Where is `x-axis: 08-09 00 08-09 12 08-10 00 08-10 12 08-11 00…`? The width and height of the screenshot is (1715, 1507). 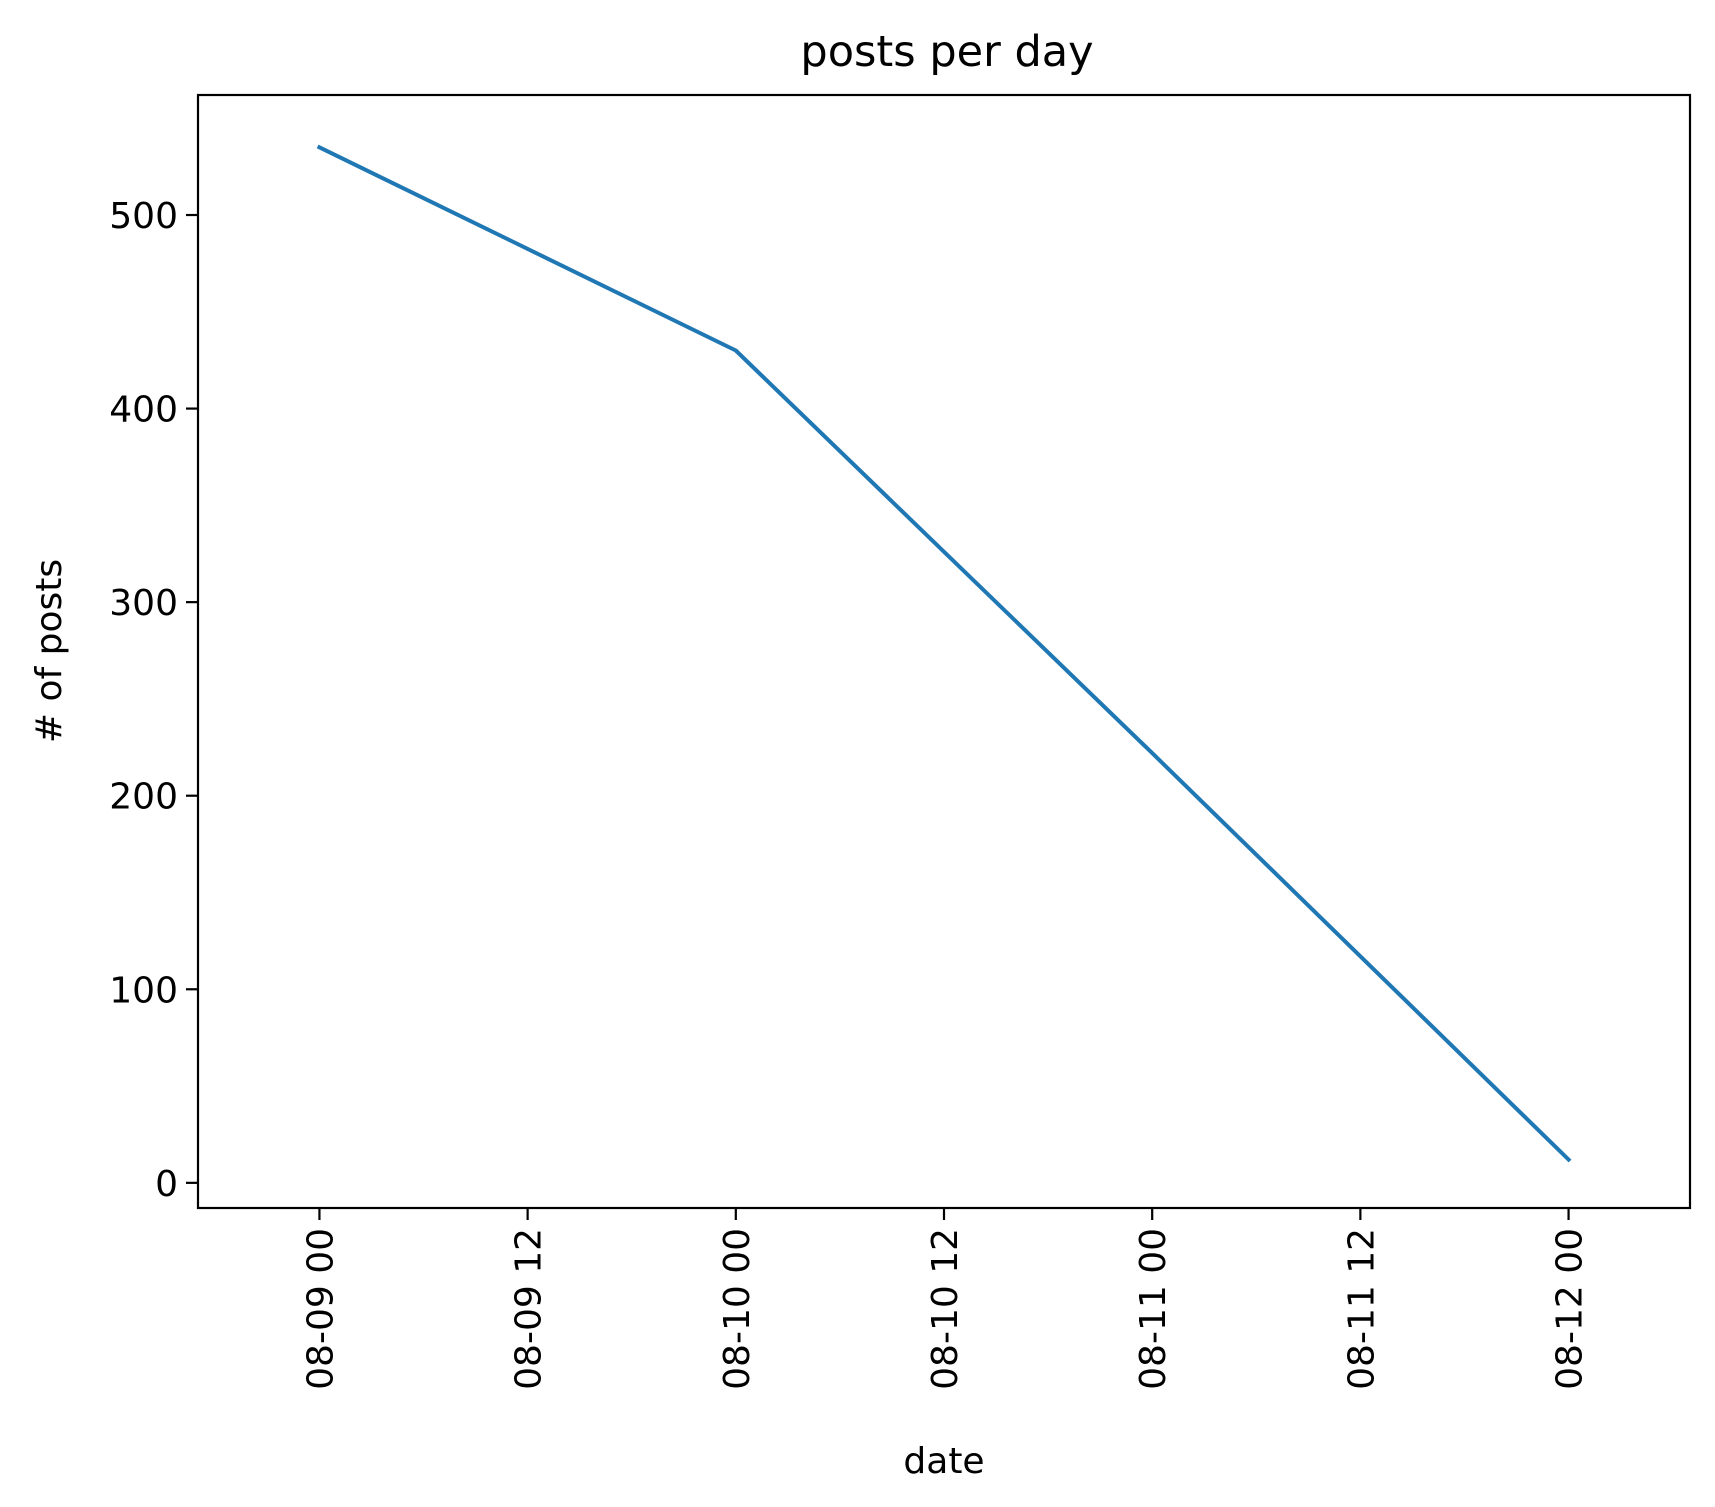 x-axis: 08-09 00 08-09 12 08-10 00 08-10 12 08-11 00… is located at coordinates (945, 1299).